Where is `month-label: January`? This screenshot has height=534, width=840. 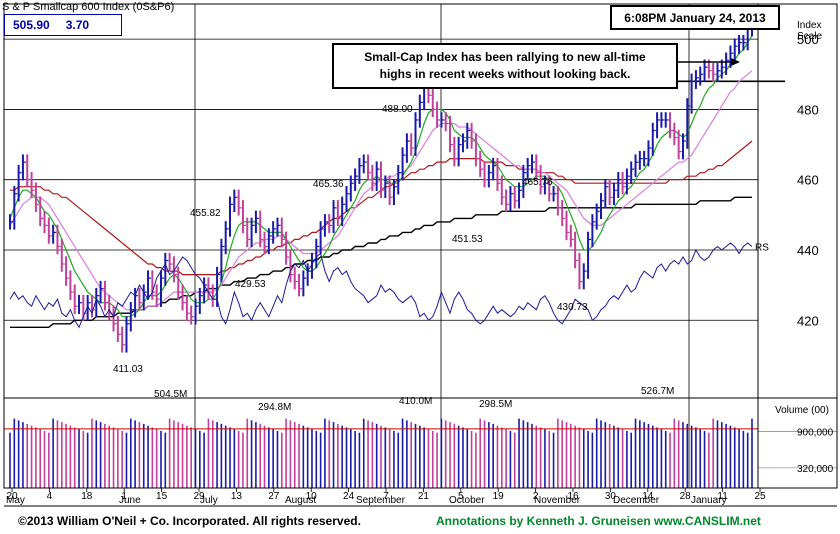
month-label: January is located at coordinates (709, 500).